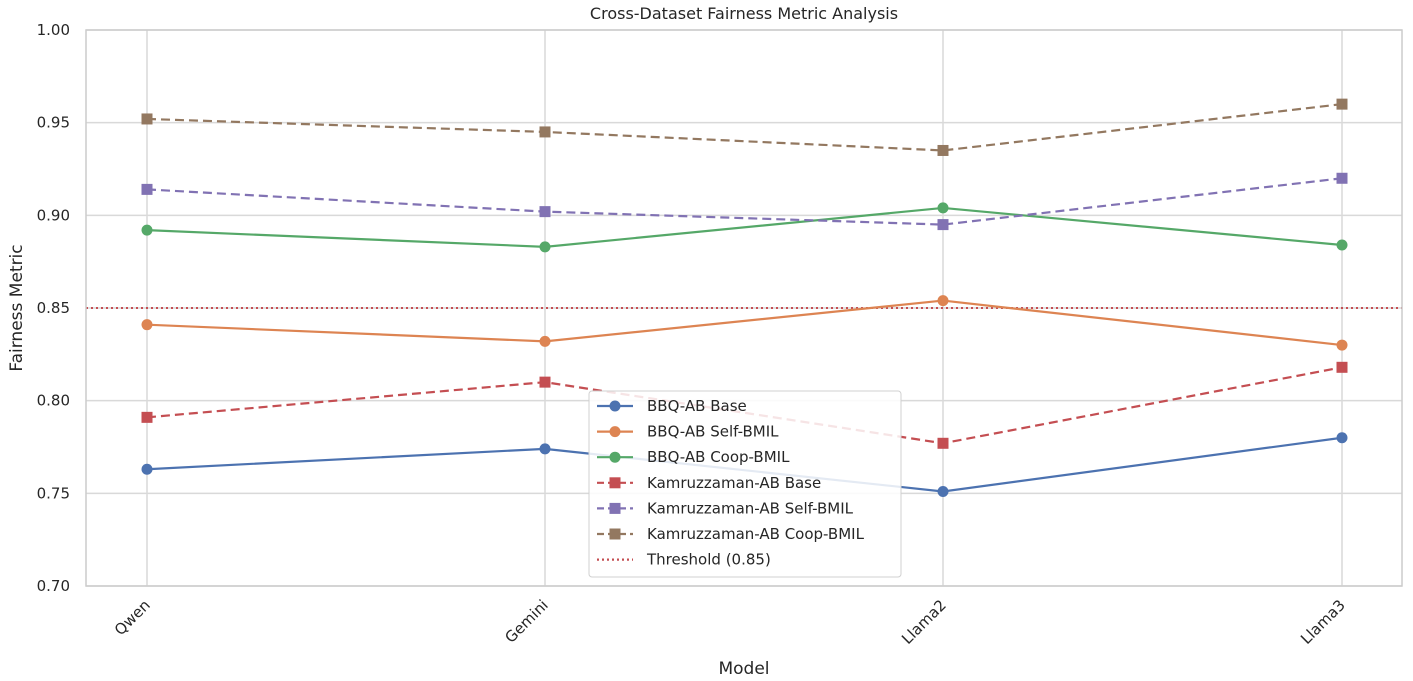 The width and height of the screenshot is (1413, 681). What do you see at coordinates (53, 401) in the screenshot?
I see `y-tick-label: 0.80` at bounding box center [53, 401].